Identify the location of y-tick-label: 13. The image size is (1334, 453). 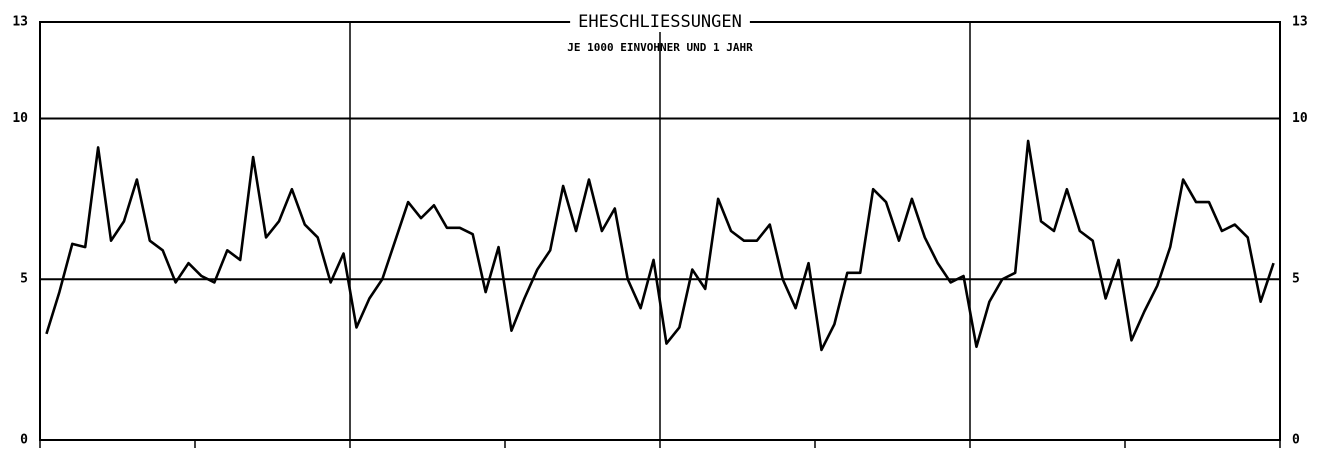
(20, 22).